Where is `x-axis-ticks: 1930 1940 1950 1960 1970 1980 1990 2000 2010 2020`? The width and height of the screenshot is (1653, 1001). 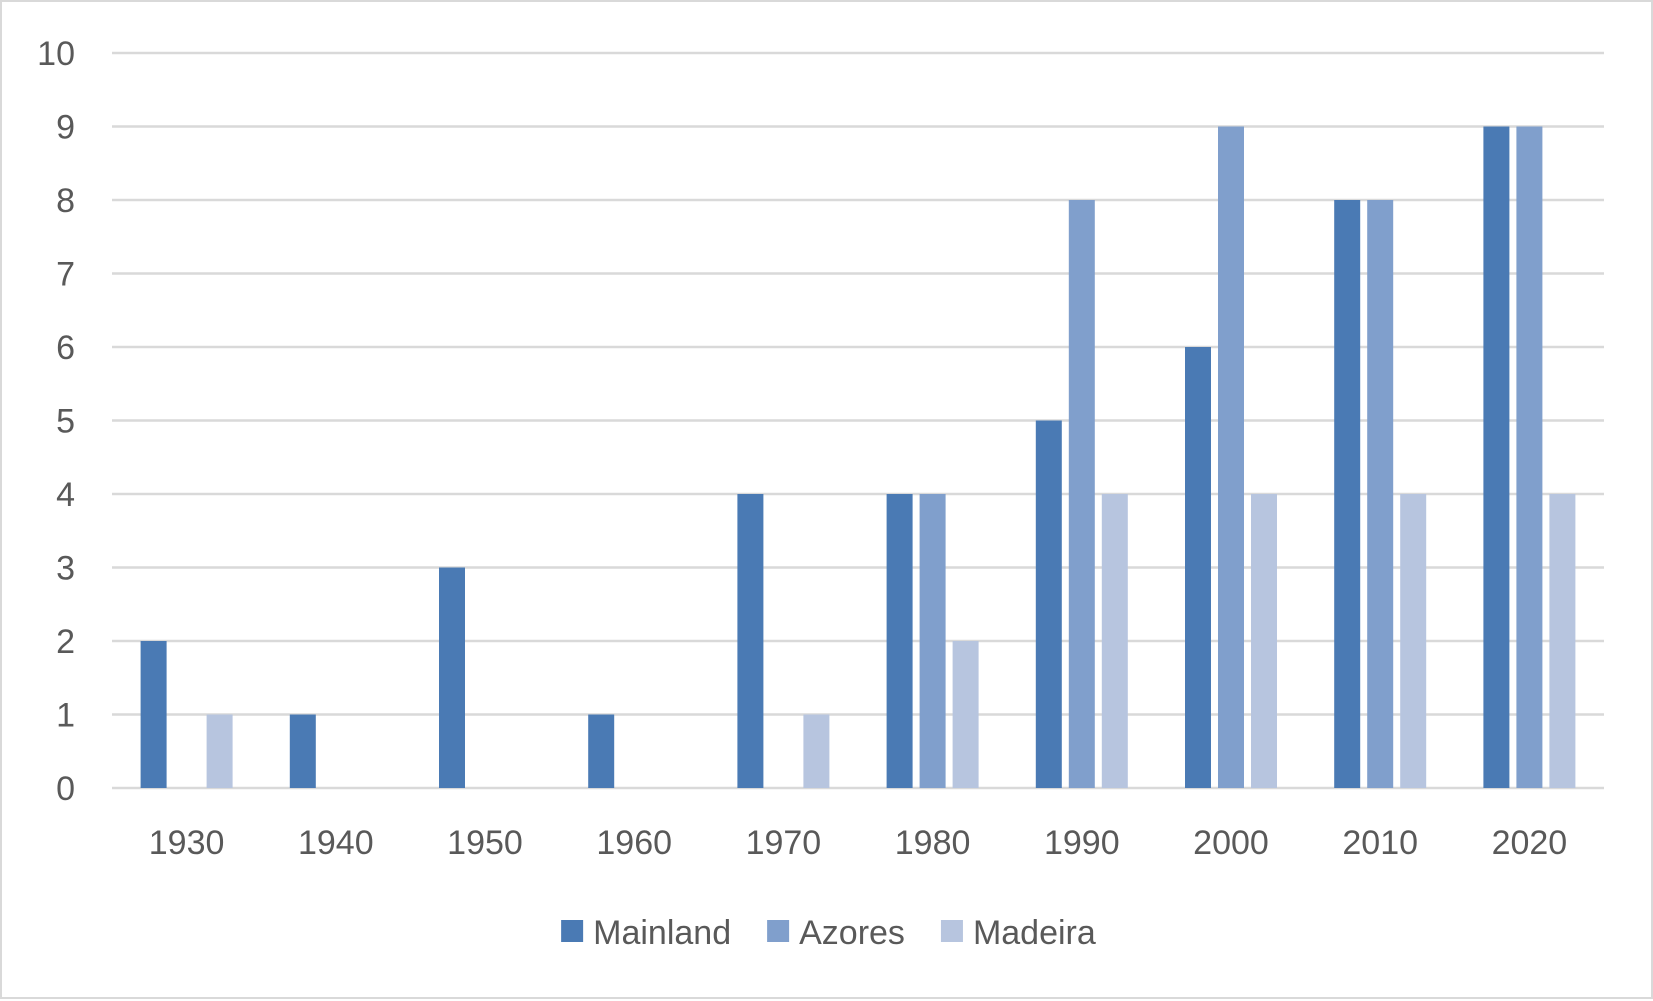 x-axis-ticks: 1930 1940 1950 1960 1970 1980 1990 2000 2010 2020 is located at coordinates (858, 843).